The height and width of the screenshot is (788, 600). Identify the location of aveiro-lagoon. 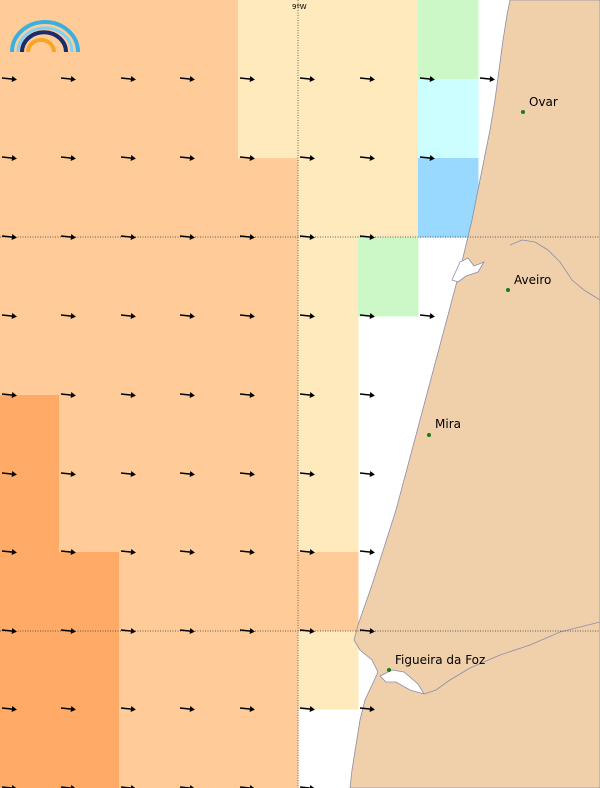
(468, 270).